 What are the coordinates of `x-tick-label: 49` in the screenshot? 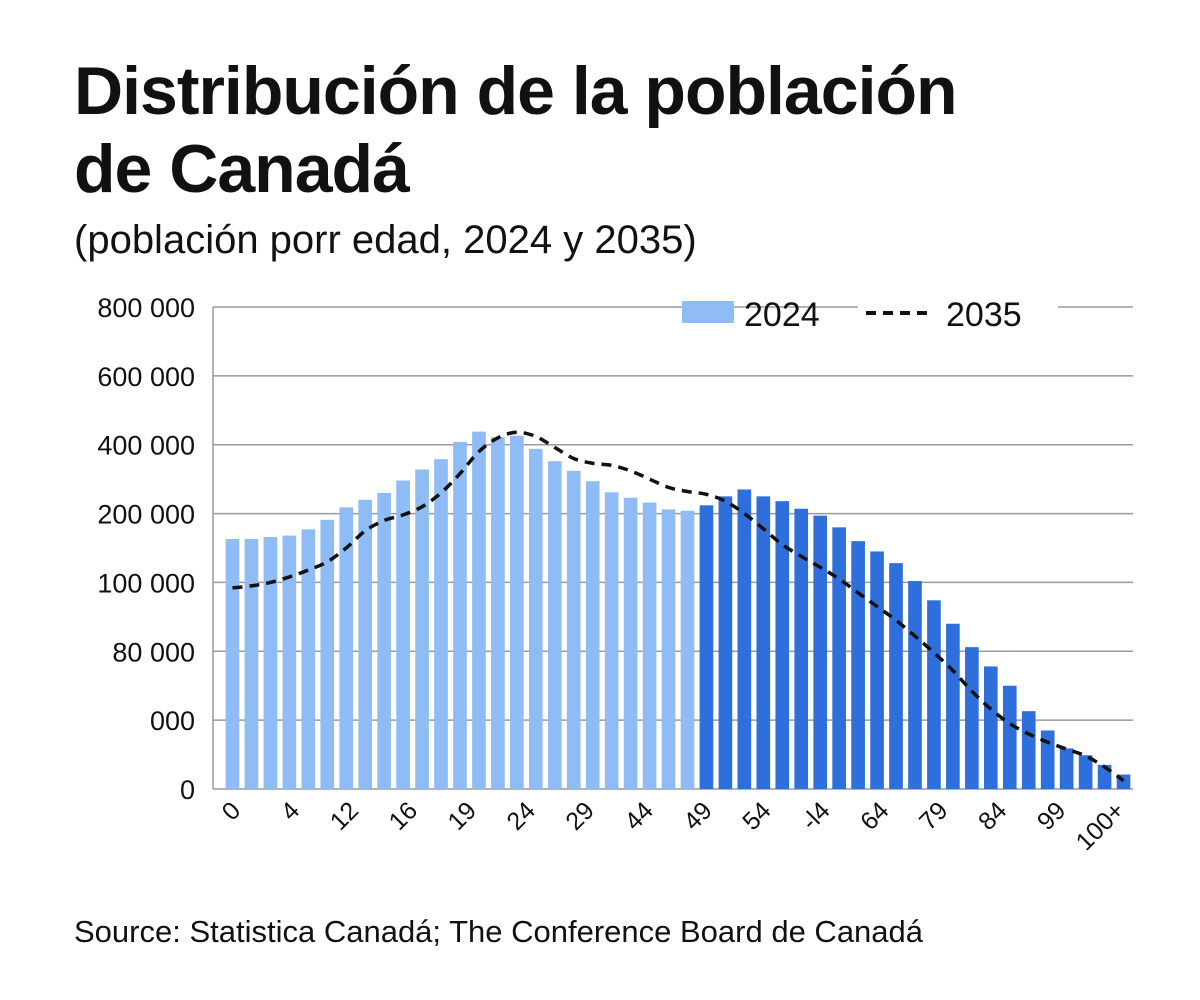 It's located at (697, 815).